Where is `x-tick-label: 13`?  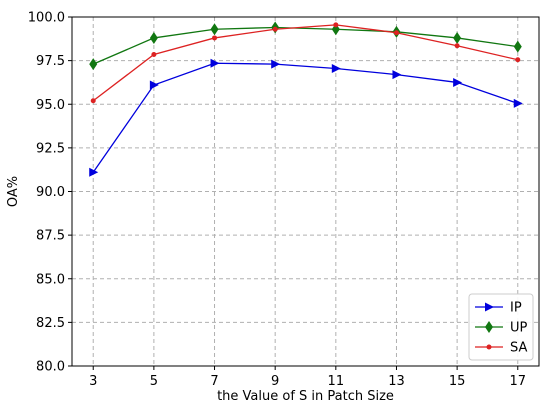
x-tick-label: 13 is located at coordinates (396, 381).